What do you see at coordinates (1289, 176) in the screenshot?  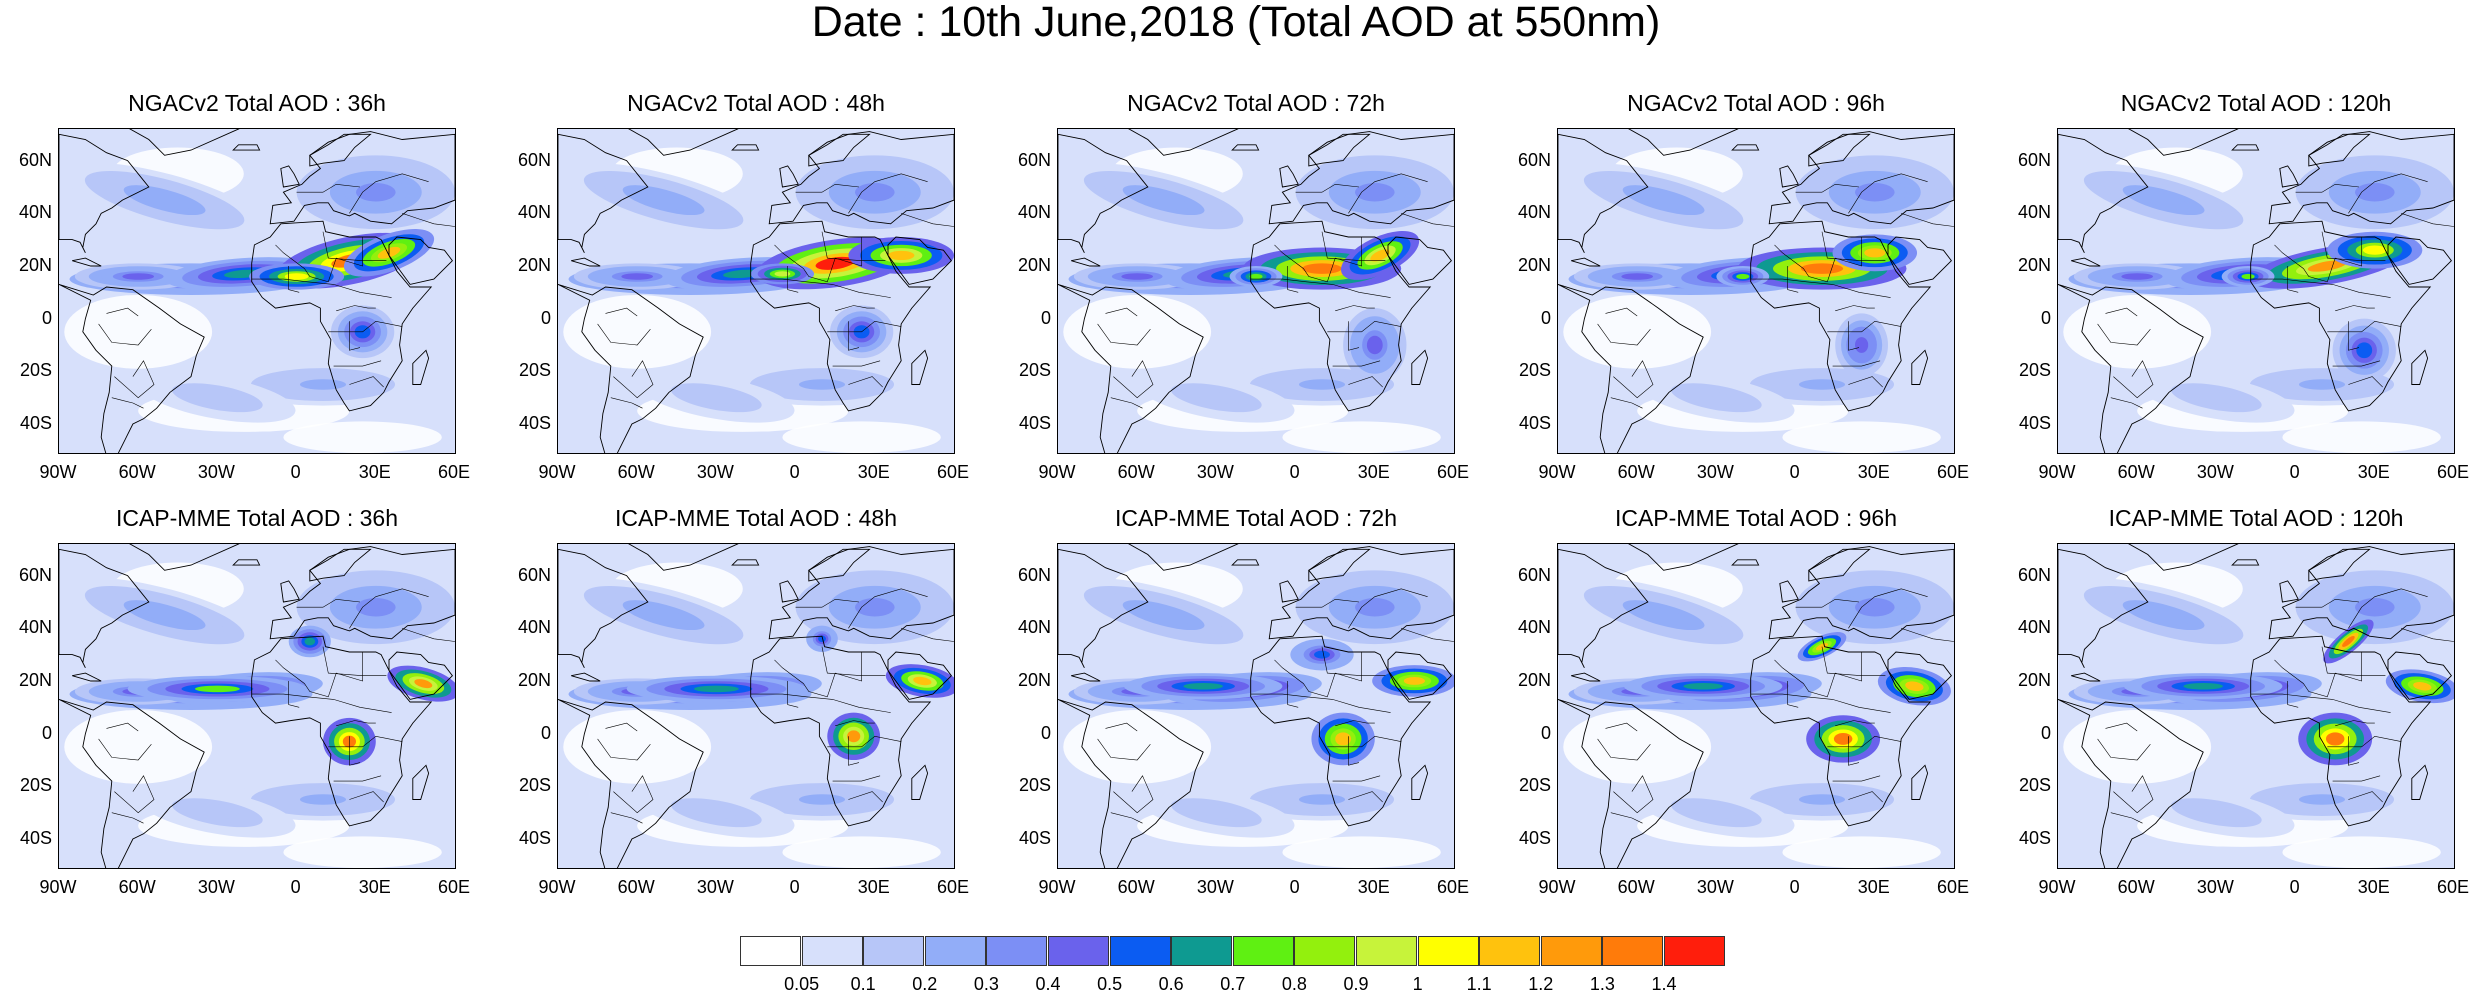 I see `coastline-britain` at bounding box center [1289, 176].